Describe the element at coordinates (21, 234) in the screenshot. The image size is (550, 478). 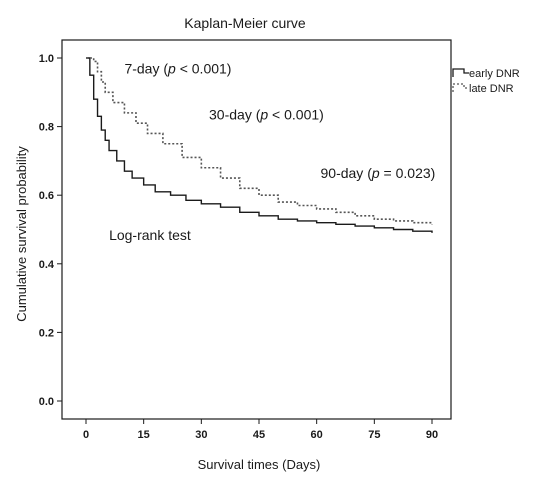
I see `y-axis-title: Cumulative survival probability` at that location.